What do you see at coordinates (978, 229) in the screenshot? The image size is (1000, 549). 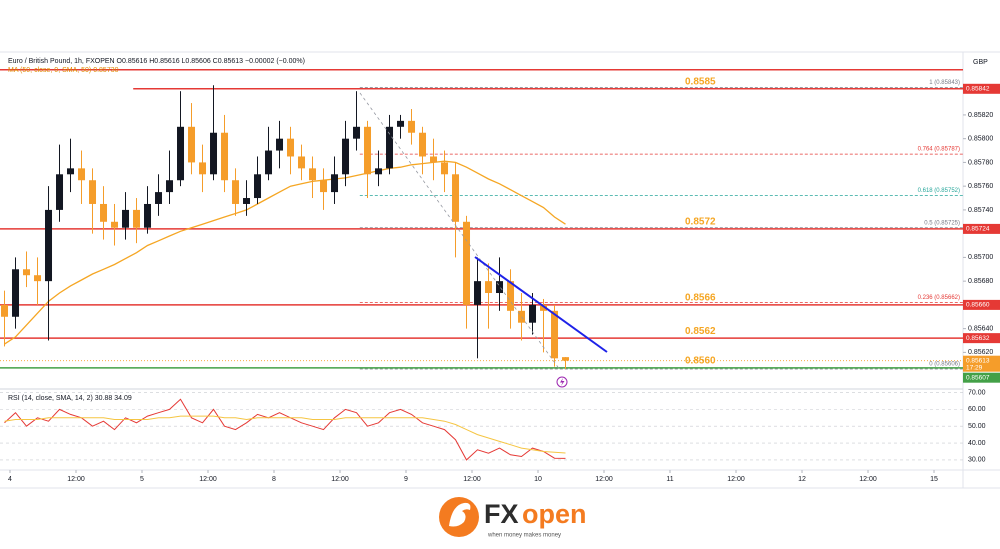 I see `level-price-label: 0.85724` at bounding box center [978, 229].